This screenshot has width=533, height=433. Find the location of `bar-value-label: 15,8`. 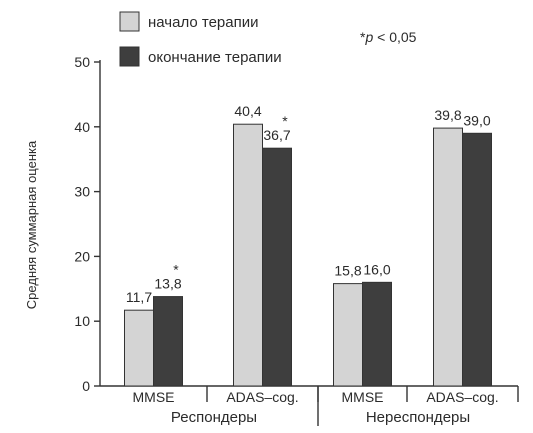

bar-value-label: 15,8 is located at coordinates (347, 271).